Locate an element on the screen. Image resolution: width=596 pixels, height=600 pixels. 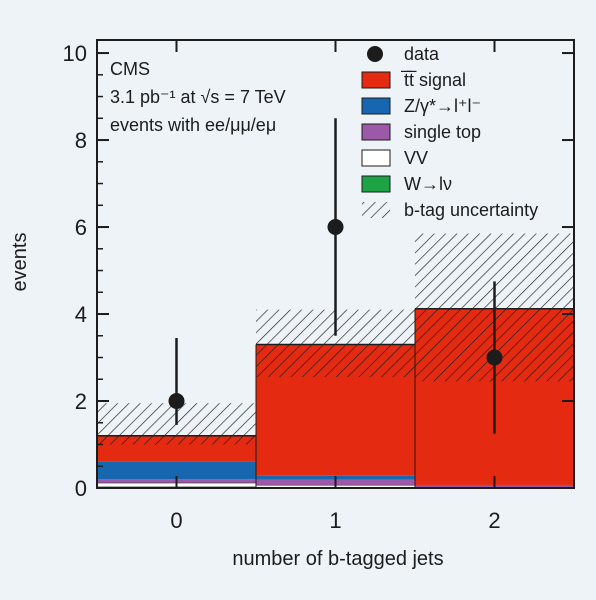
legend-item-signal: t̅t̅ signal is located at coordinates (413, 80).